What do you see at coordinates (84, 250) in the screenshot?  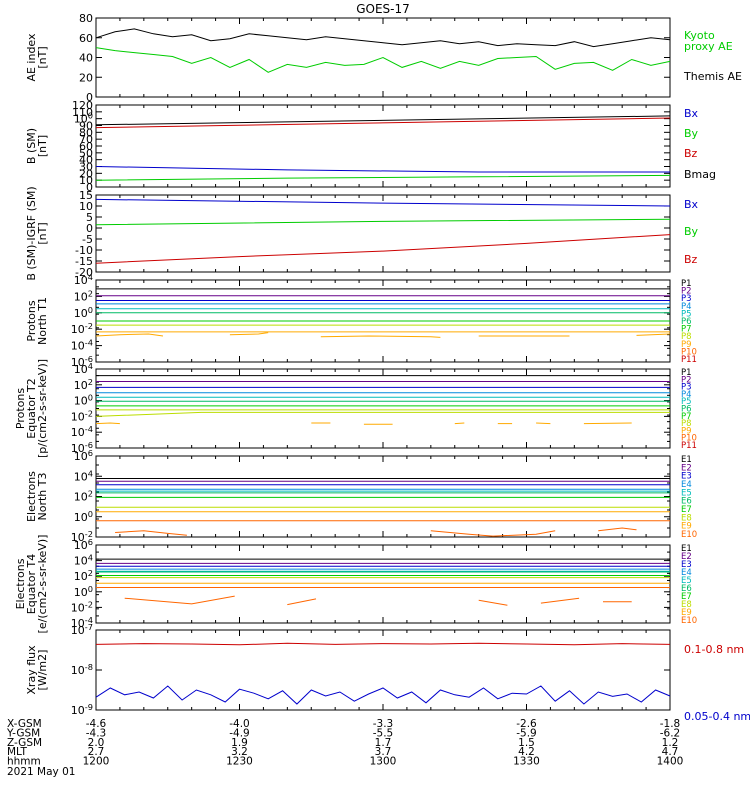 I see `y-tick-label: -10` at bounding box center [84, 250].